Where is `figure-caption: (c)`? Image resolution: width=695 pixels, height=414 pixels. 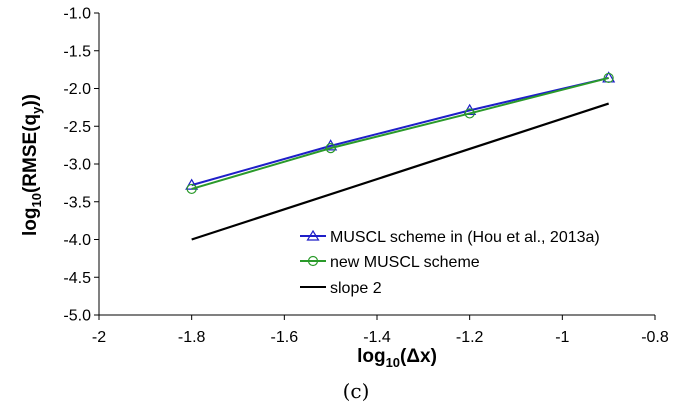
figure-caption: (c) is located at coordinates (356, 391).